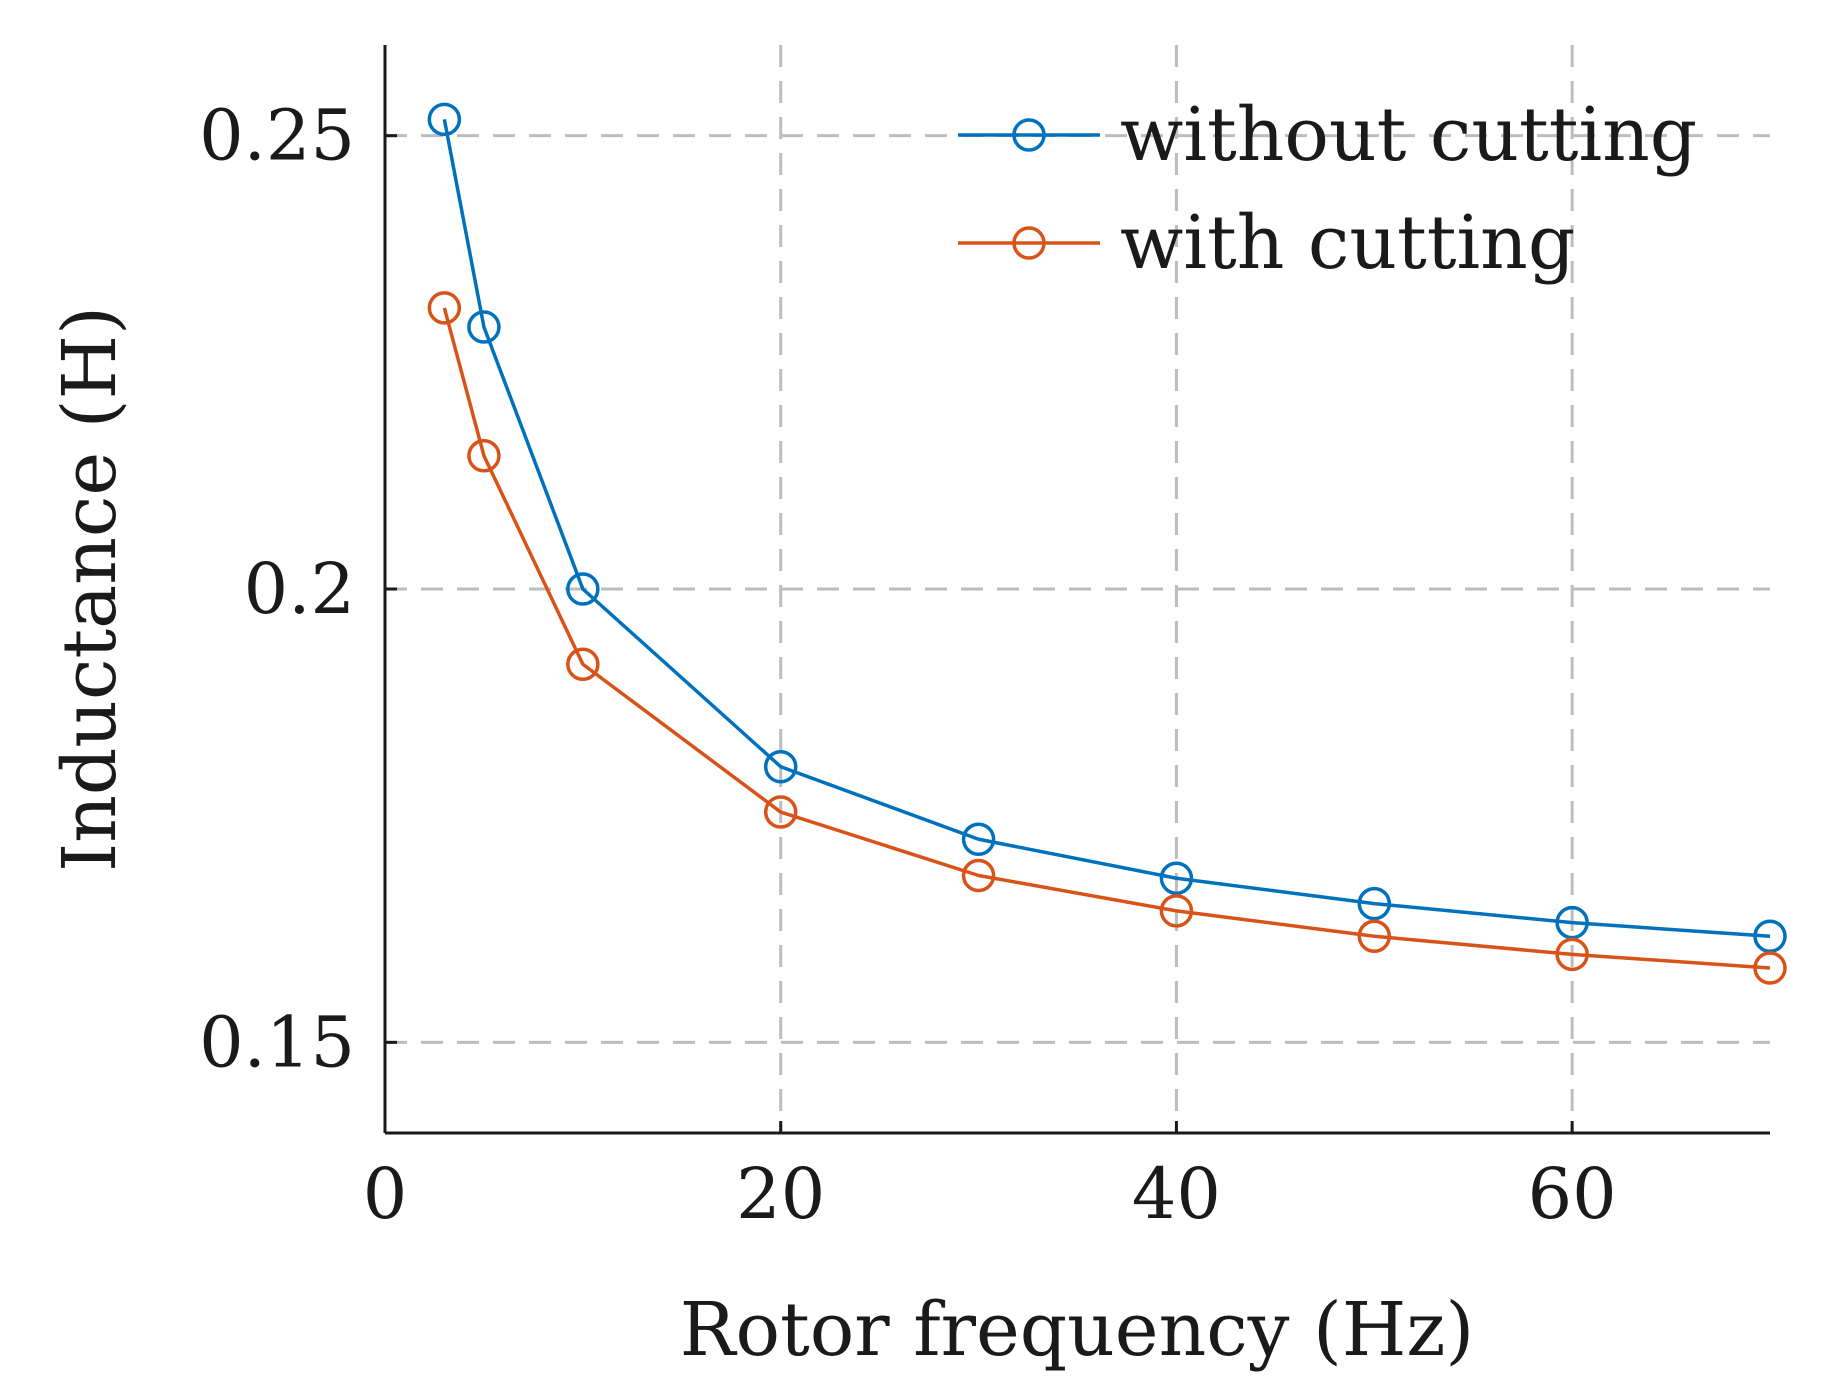 The height and width of the screenshot is (1388, 1837). Describe the element at coordinates (299, 589) in the screenshot. I see `y-tick-label: 0.2` at that location.